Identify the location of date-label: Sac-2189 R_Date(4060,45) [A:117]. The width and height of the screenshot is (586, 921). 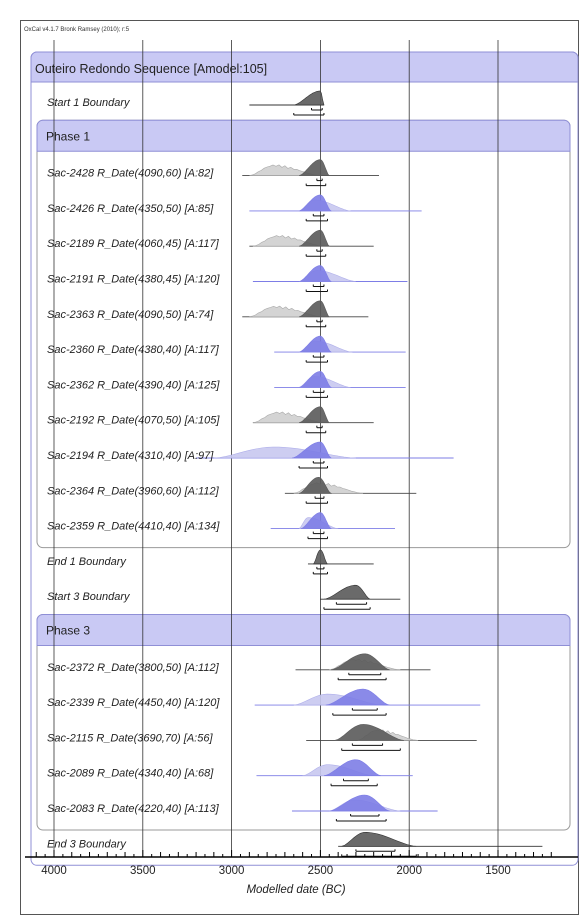
(133, 244).